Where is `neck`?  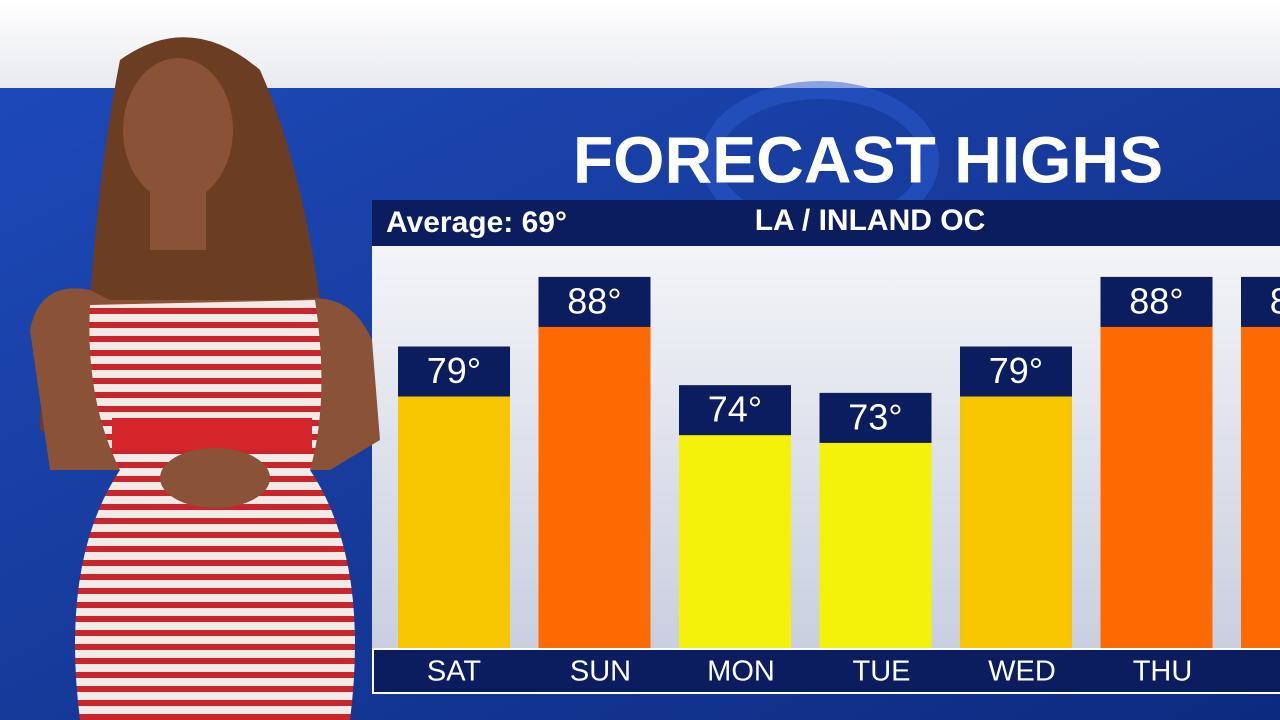 neck is located at coordinates (178, 220).